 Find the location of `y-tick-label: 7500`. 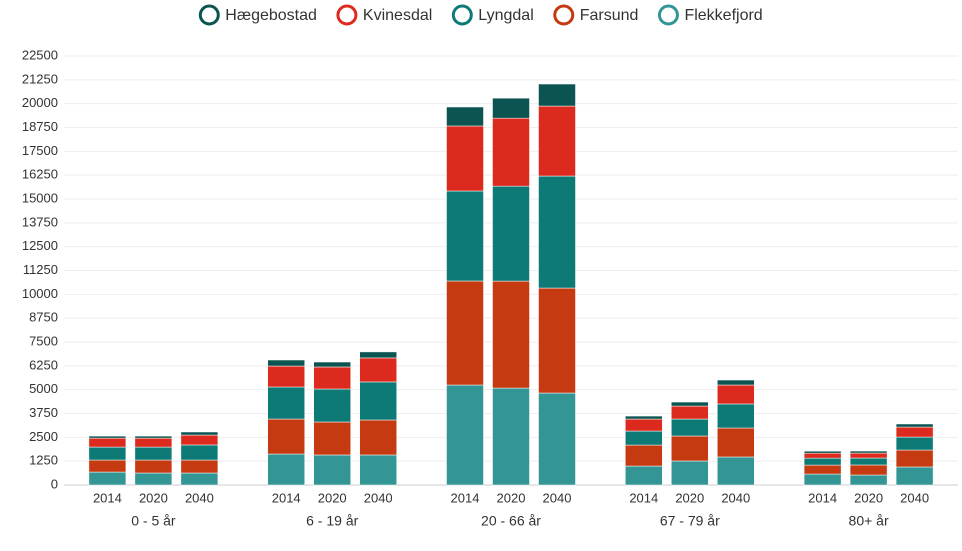

y-tick-label: 7500 is located at coordinates (43, 340).